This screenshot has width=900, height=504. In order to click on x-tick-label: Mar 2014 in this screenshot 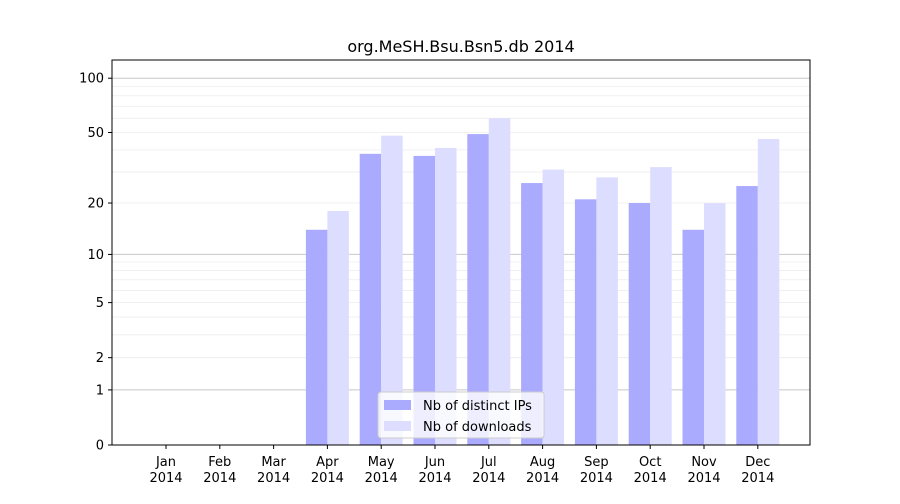, I will do `click(273, 470)`.